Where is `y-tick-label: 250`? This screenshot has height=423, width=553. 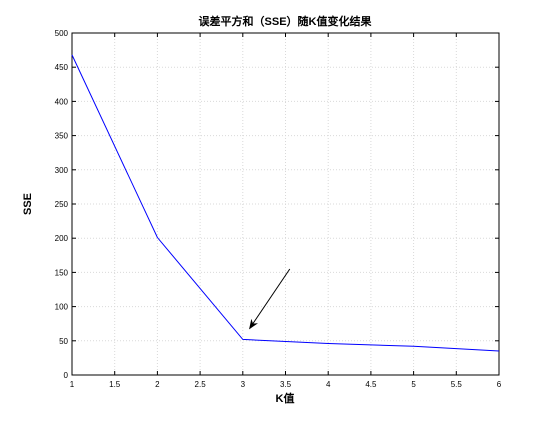 y-tick-label: 250 is located at coordinates (62, 204).